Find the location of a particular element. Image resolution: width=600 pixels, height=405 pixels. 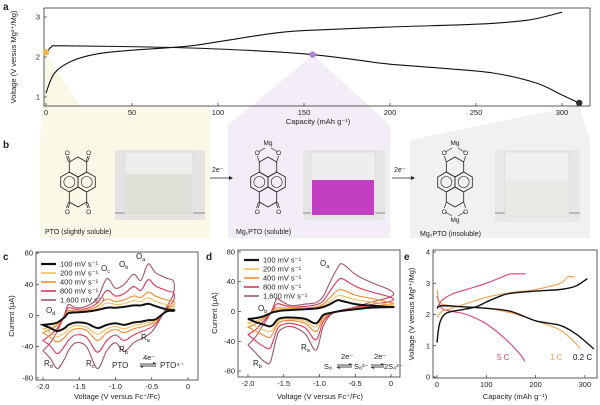

panel-c-xtick-label: 0 is located at coordinates (188, 386).